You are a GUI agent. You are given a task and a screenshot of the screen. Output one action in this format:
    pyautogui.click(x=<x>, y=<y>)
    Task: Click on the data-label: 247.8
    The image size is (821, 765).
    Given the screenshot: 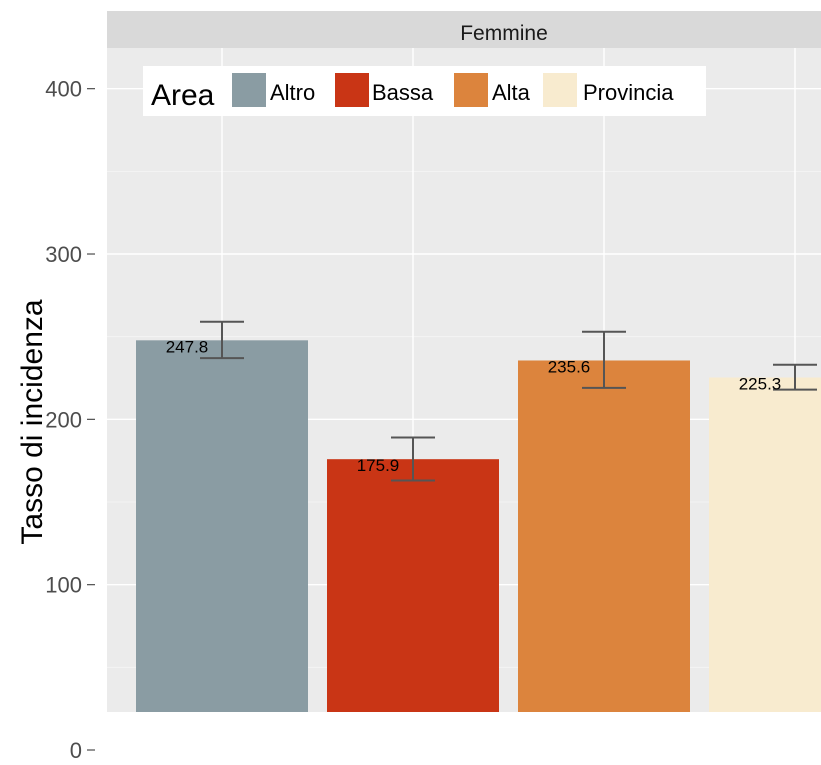 What is the action you would take?
    pyautogui.click(x=187, y=346)
    